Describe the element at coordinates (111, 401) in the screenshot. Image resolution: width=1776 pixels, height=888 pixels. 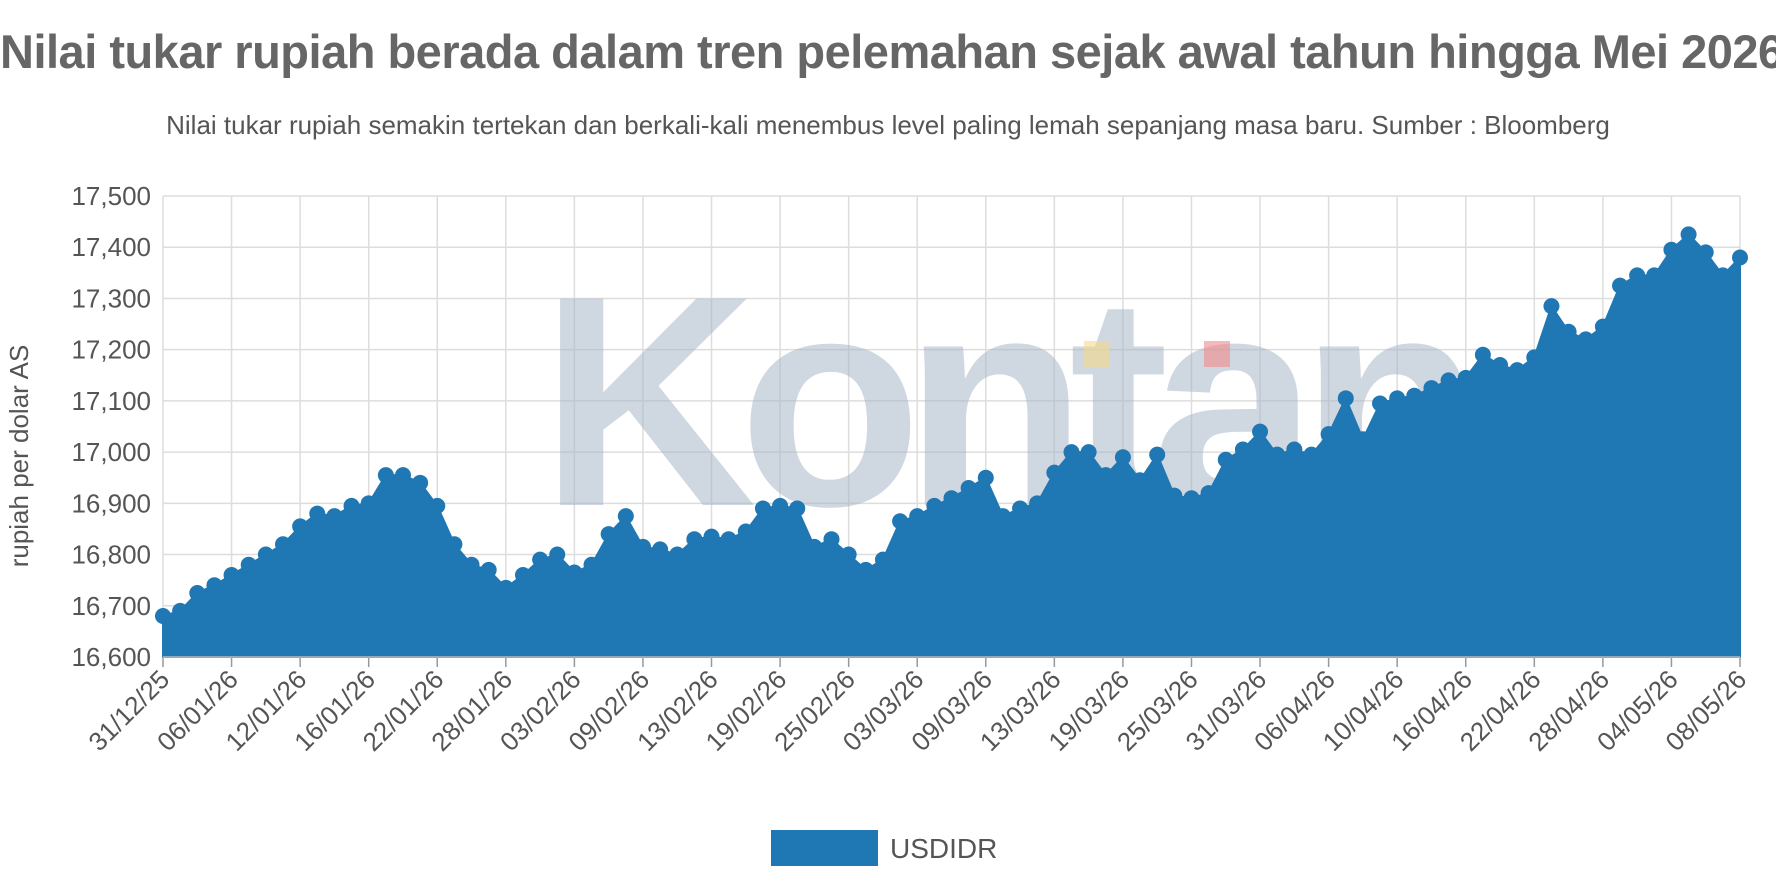
I see `y-tick-label: 17,100` at that location.